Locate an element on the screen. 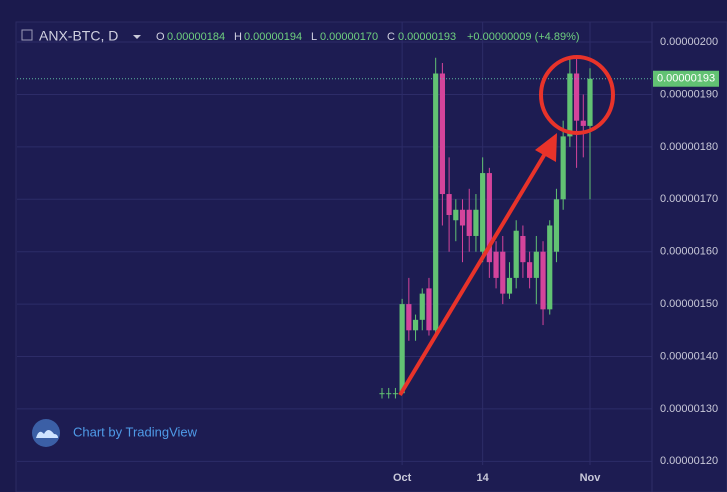 The image size is (727, 492). x-tick-label: Oct is located at coordinates (402, 478).